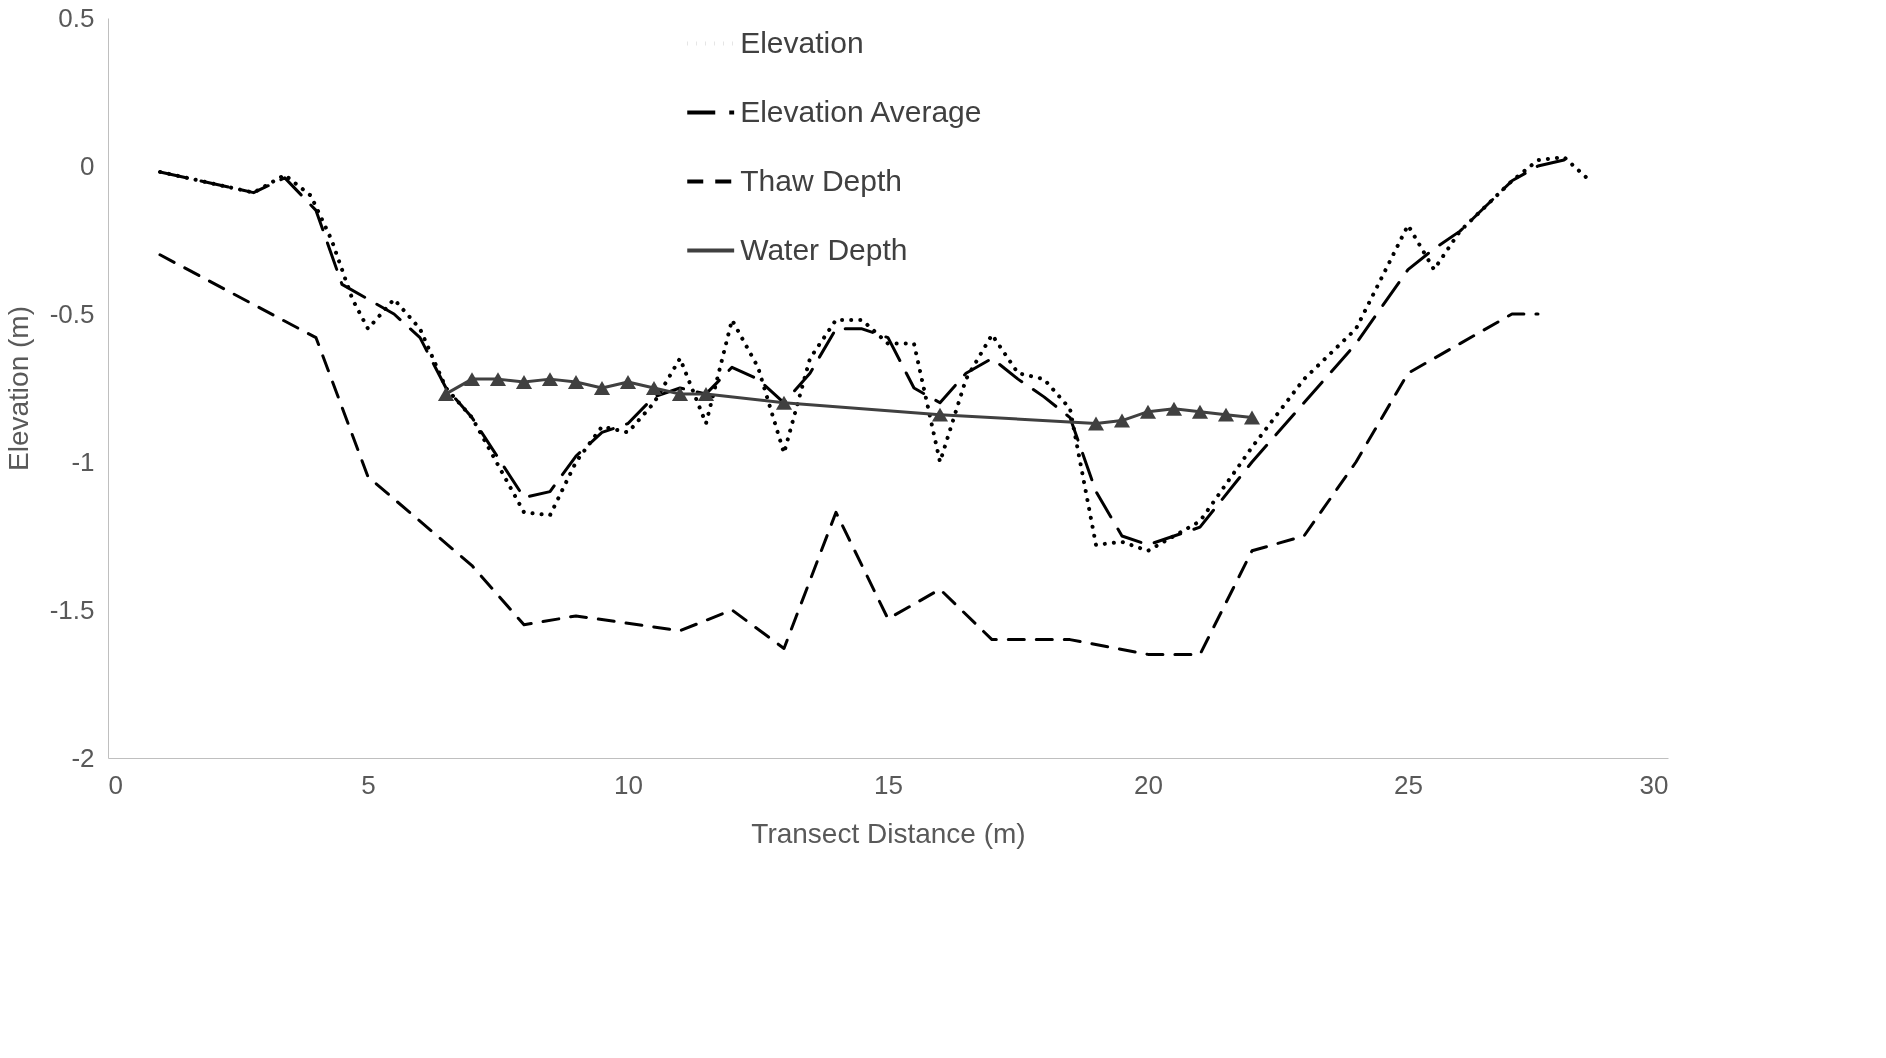 This screenshot has height=1058, width=1886. I want to click on x-tick-label: 15, so click(888, 784).